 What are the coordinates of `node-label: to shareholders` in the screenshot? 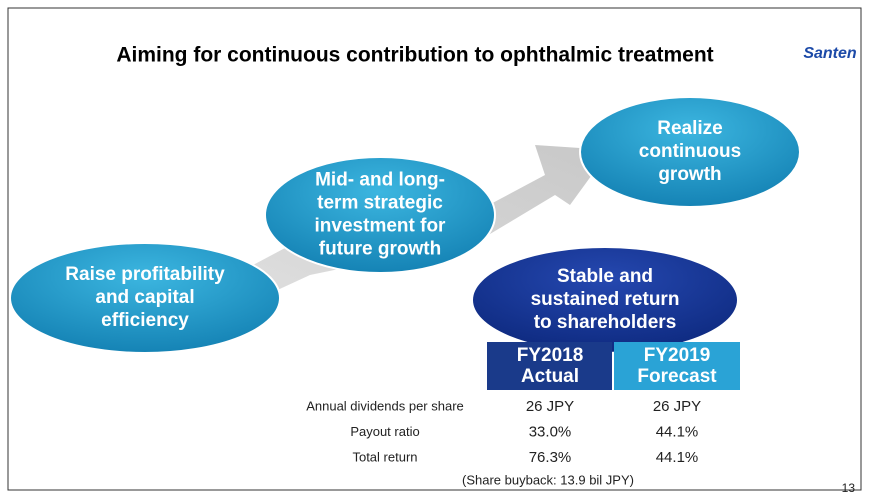 It's located at (605, 322).